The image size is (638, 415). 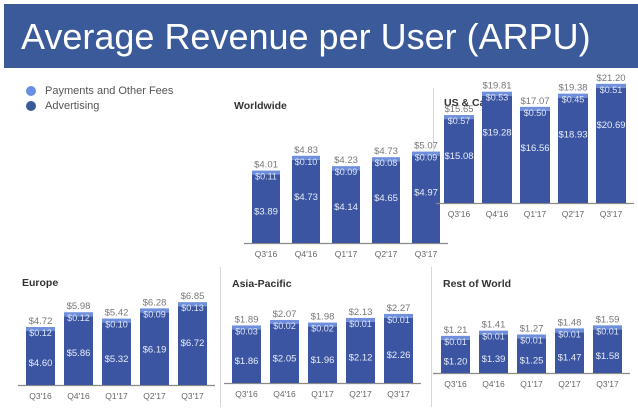 I want to click on divider, so click(x=220, y=337).